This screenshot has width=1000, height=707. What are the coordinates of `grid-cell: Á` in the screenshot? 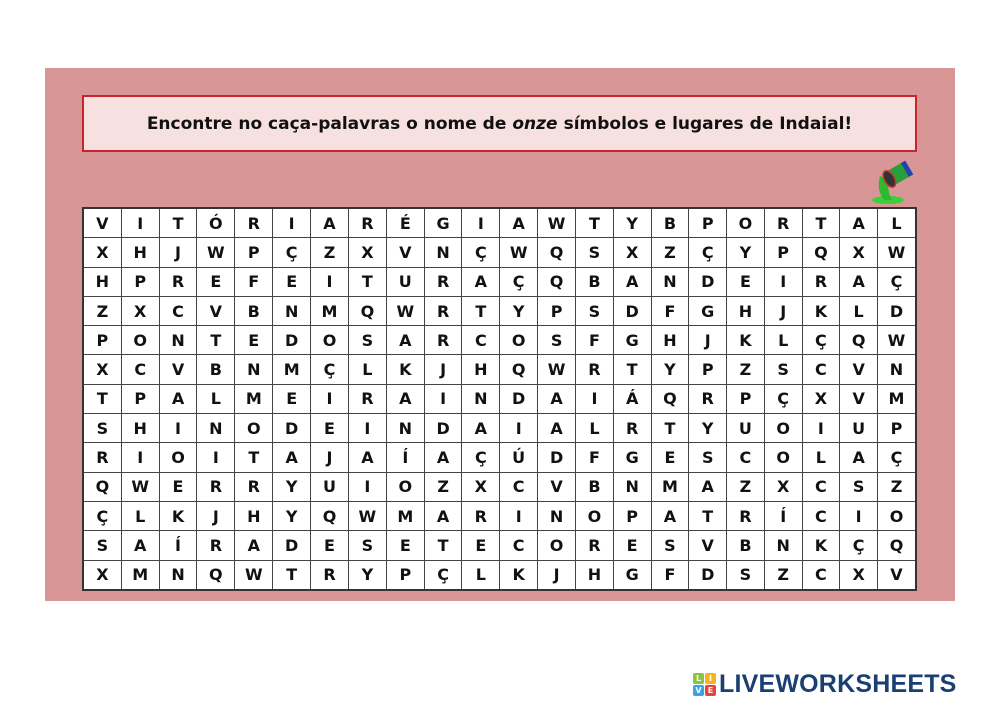 It's located at (632, 399).